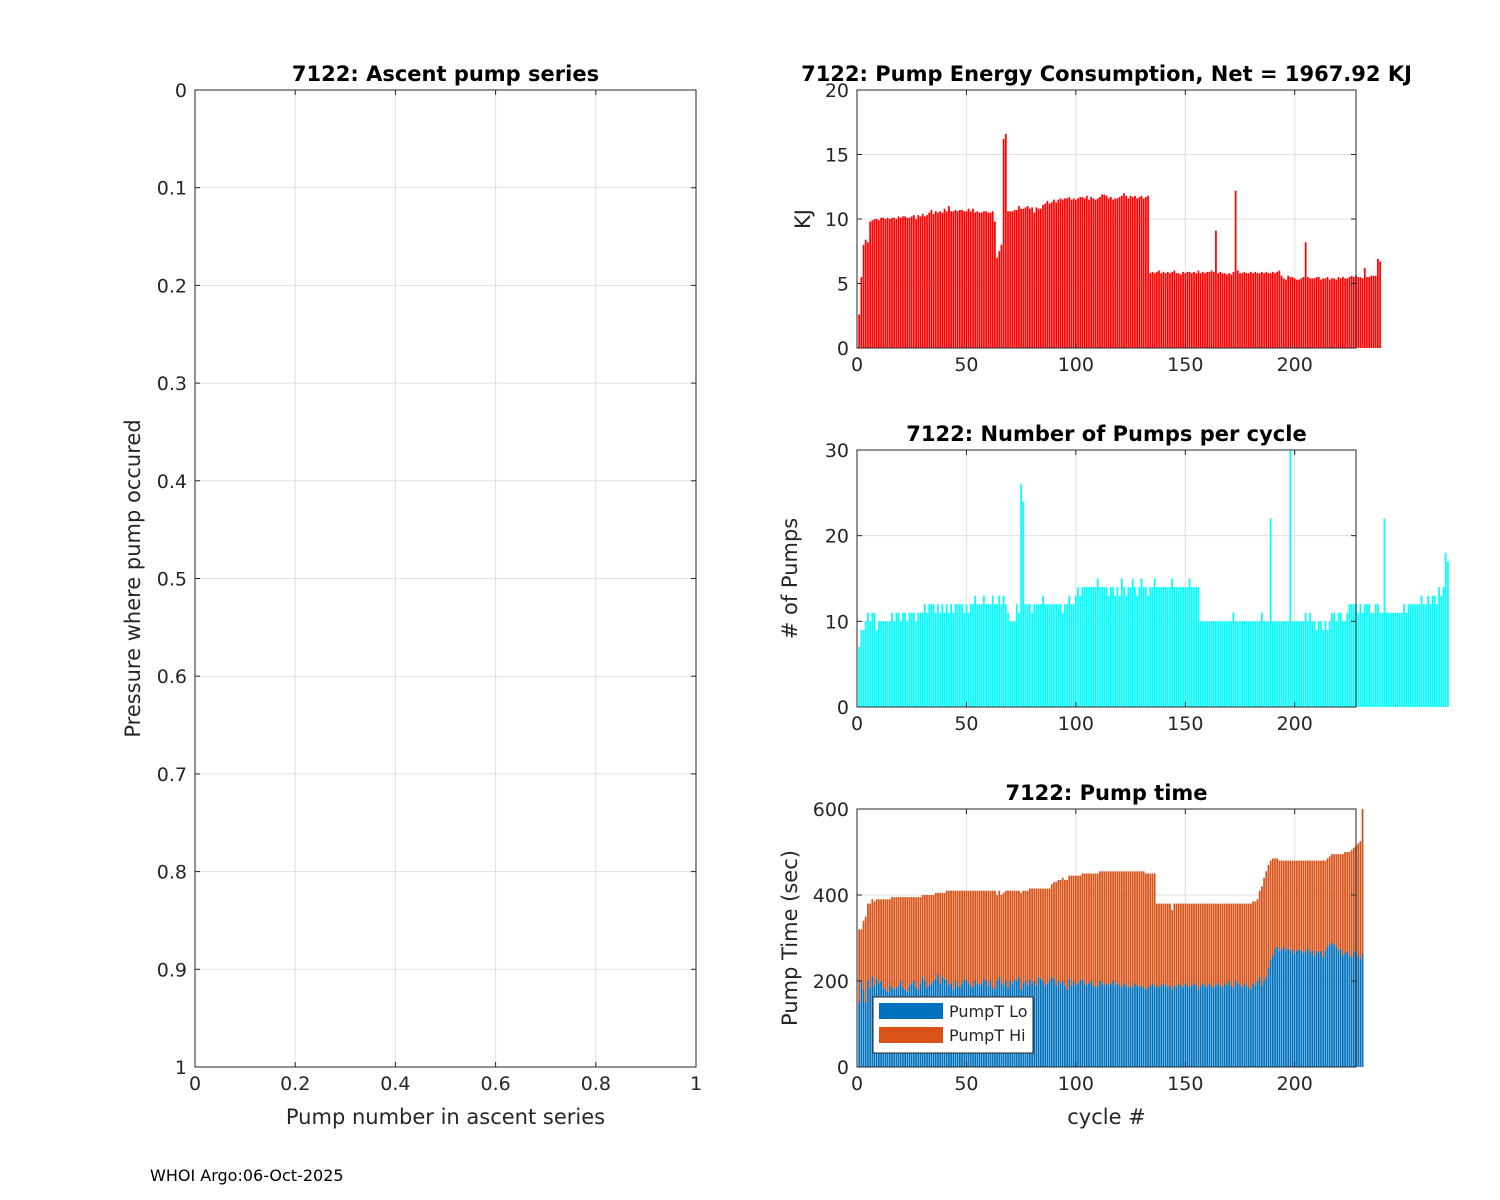 The height and width of the screenshot is (1200, 1500). Describe the element at coordinates (843, 708) in the screenshot. I see `pumps-ytick-label-0: 0` at that location.